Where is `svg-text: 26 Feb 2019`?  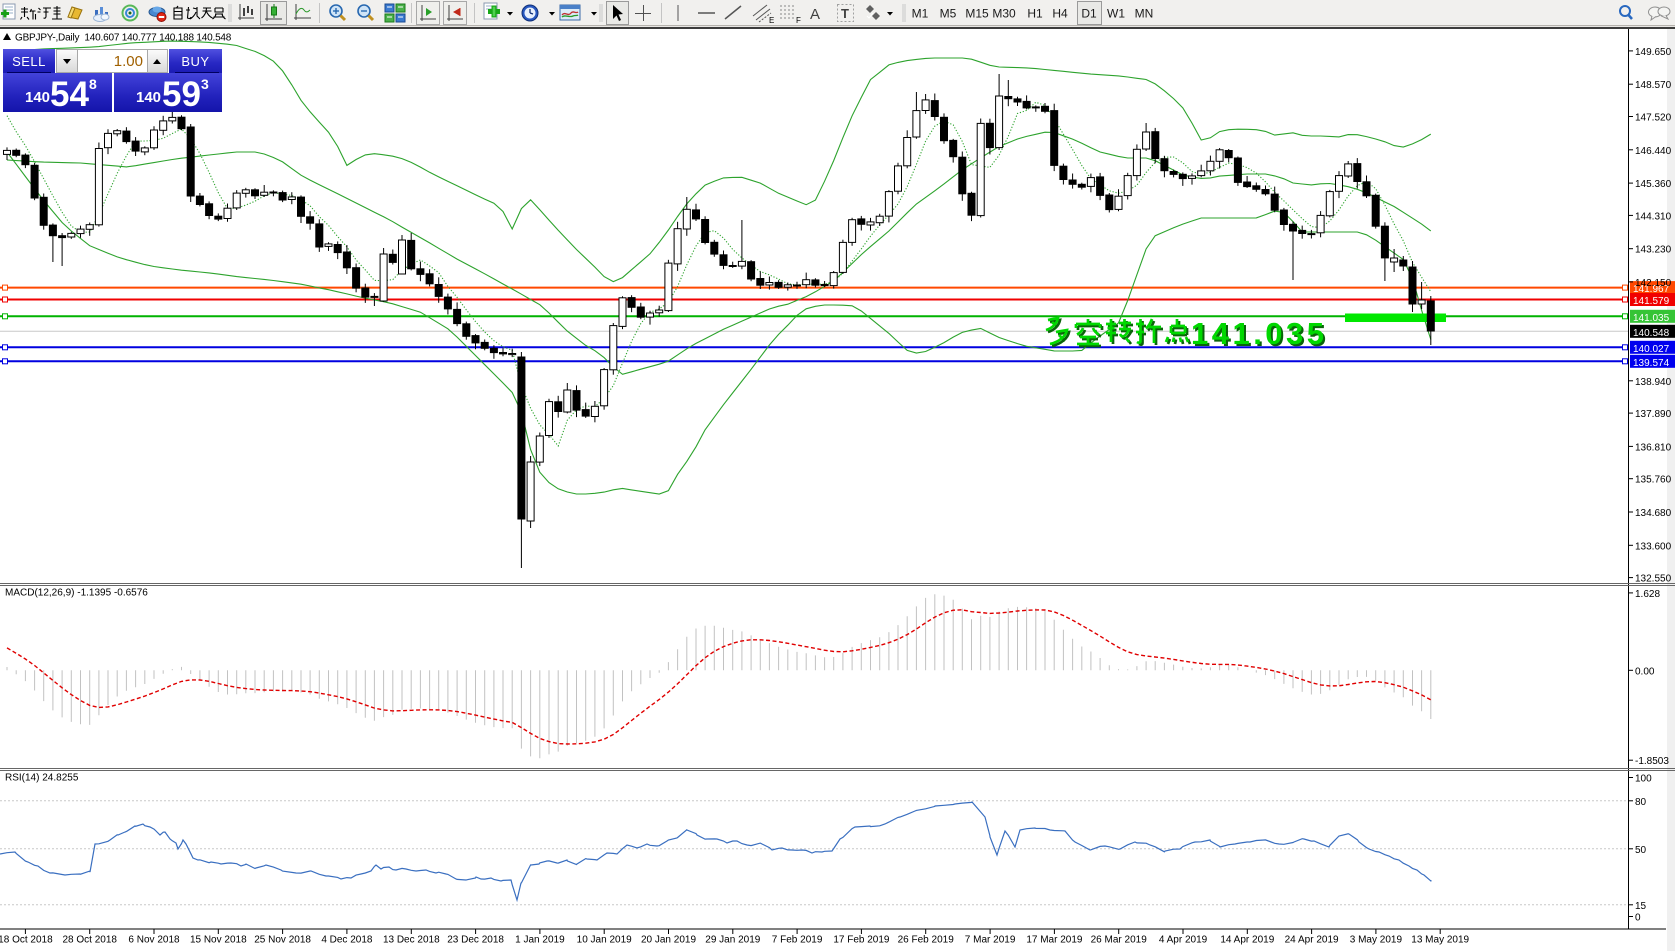
svg-text: 26 Feb 2019 is located at coordinates (926, 940).